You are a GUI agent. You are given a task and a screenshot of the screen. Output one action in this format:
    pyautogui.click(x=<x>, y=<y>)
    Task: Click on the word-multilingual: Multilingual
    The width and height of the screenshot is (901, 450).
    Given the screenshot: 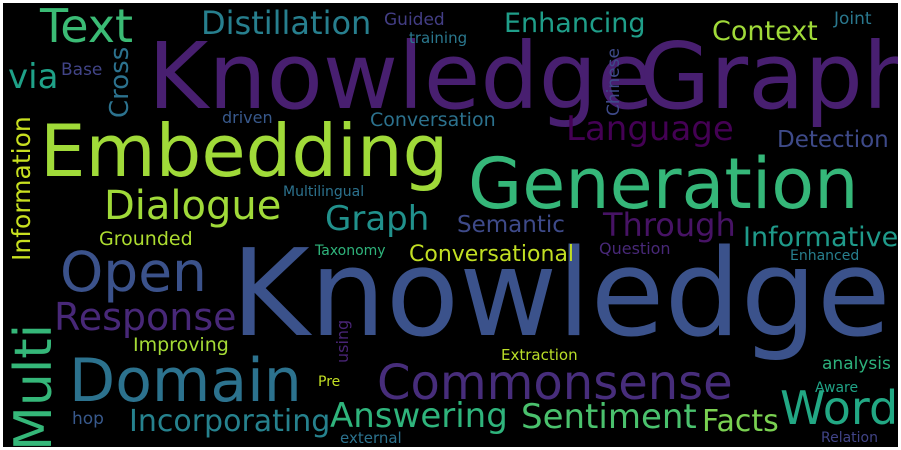 What is the action you would take?
    pyautogui.click(x=324, y=192)
    